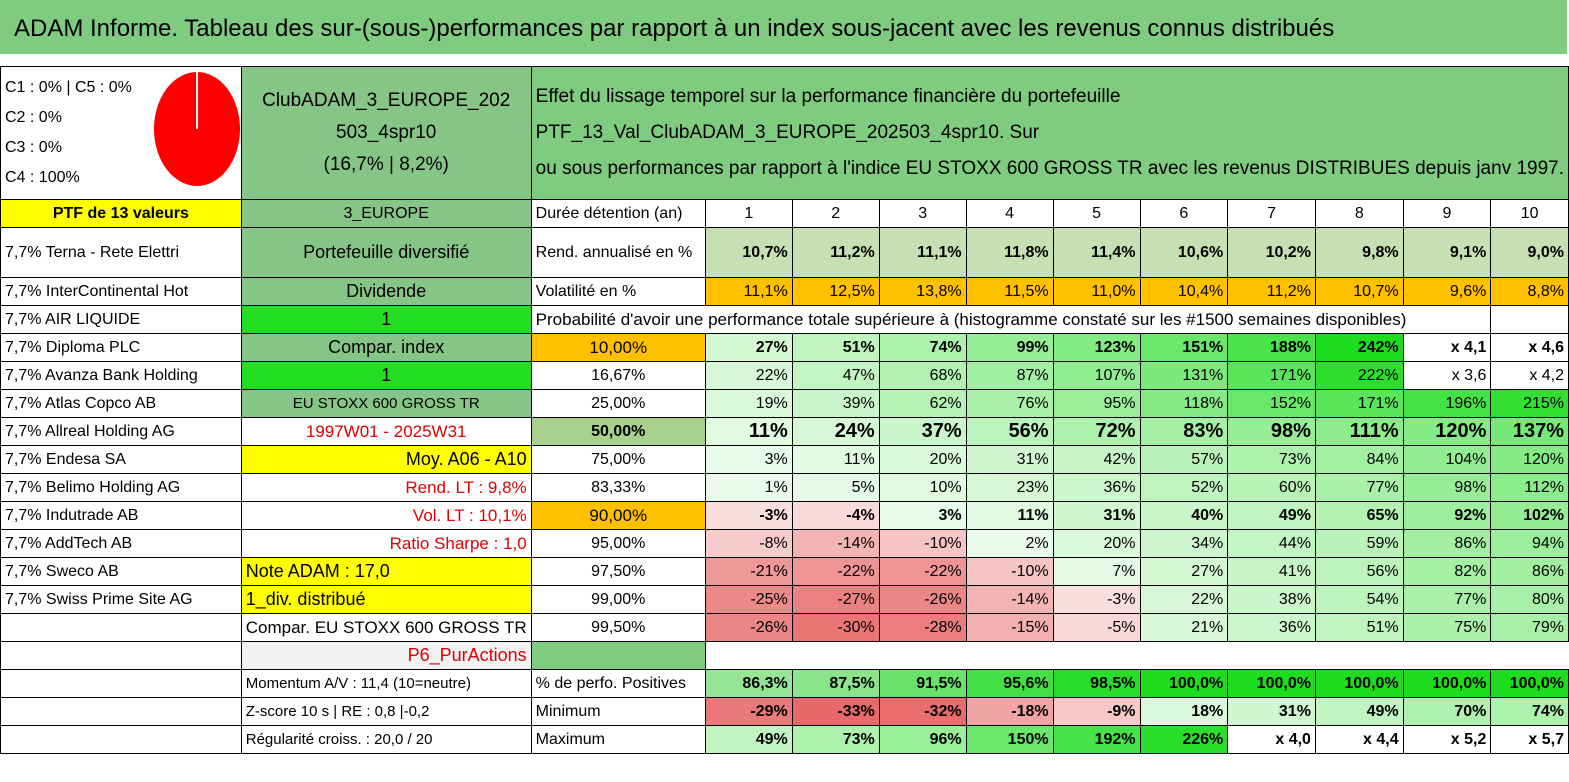 The width and height of the screenshot is (1569, 782). I want to click on probability-value: 65%, so click(1359, 515).